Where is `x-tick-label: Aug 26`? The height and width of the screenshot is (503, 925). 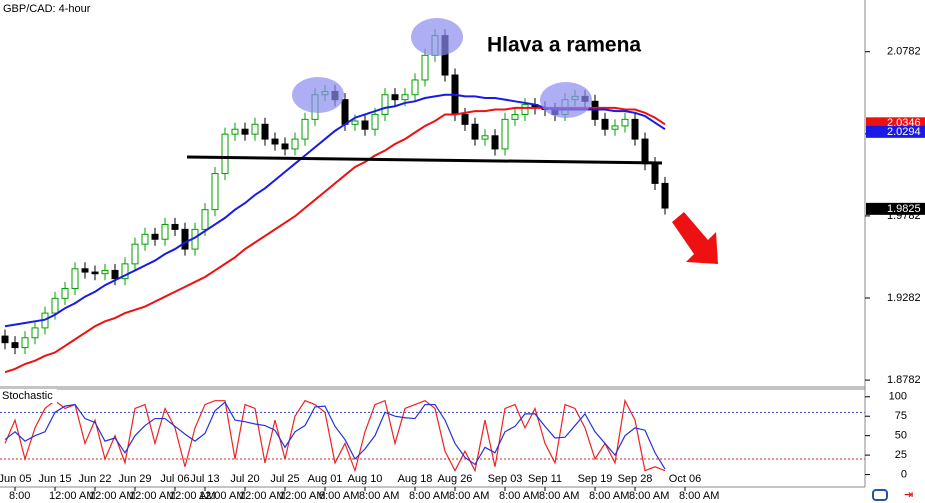
x-tick-label: Aug 26 is located at coordinates (455, 479).